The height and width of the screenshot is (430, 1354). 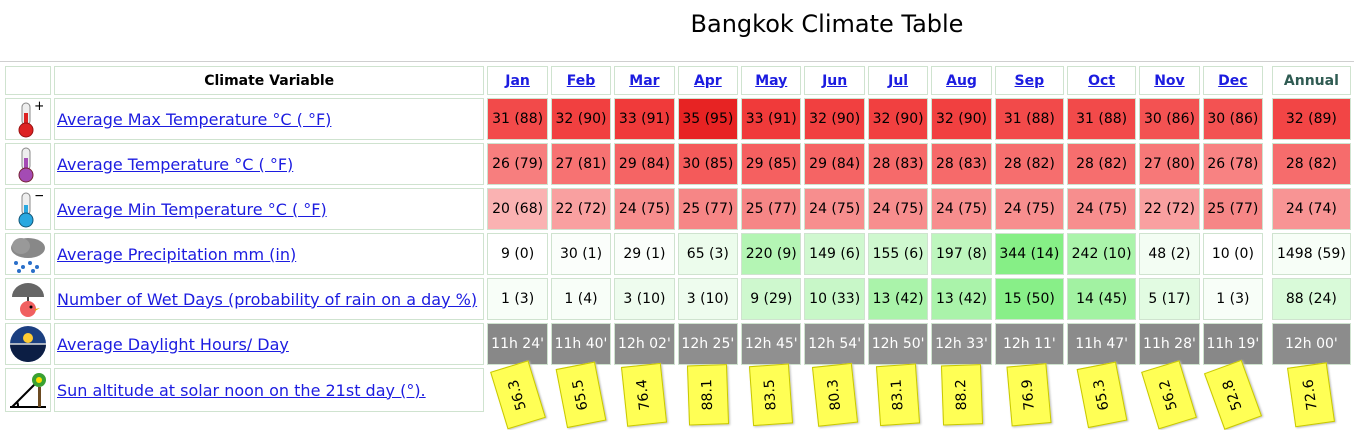 I want to click on month-link-jun: Jun, so click(x=835, y=80).